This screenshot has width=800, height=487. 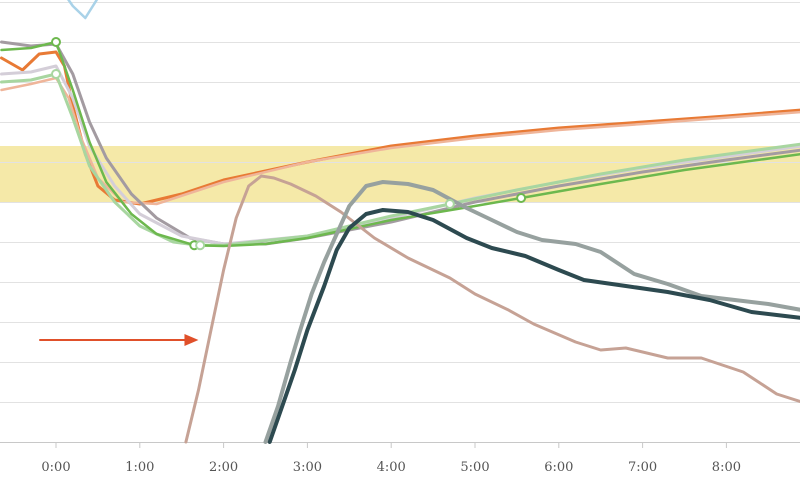 What do you see at coordinates (223, 467) in the screenshot?
I see `x-tick-label: 2:00` at bounding box center [223, 467].